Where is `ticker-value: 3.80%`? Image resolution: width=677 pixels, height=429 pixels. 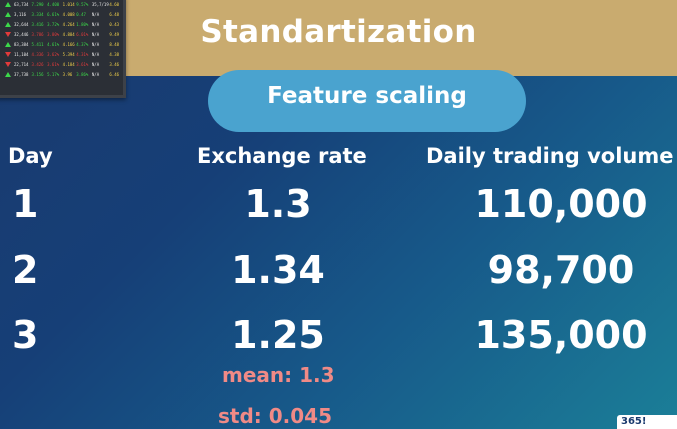 ticker-value: 3.80% is located at coordinates (53, 34).